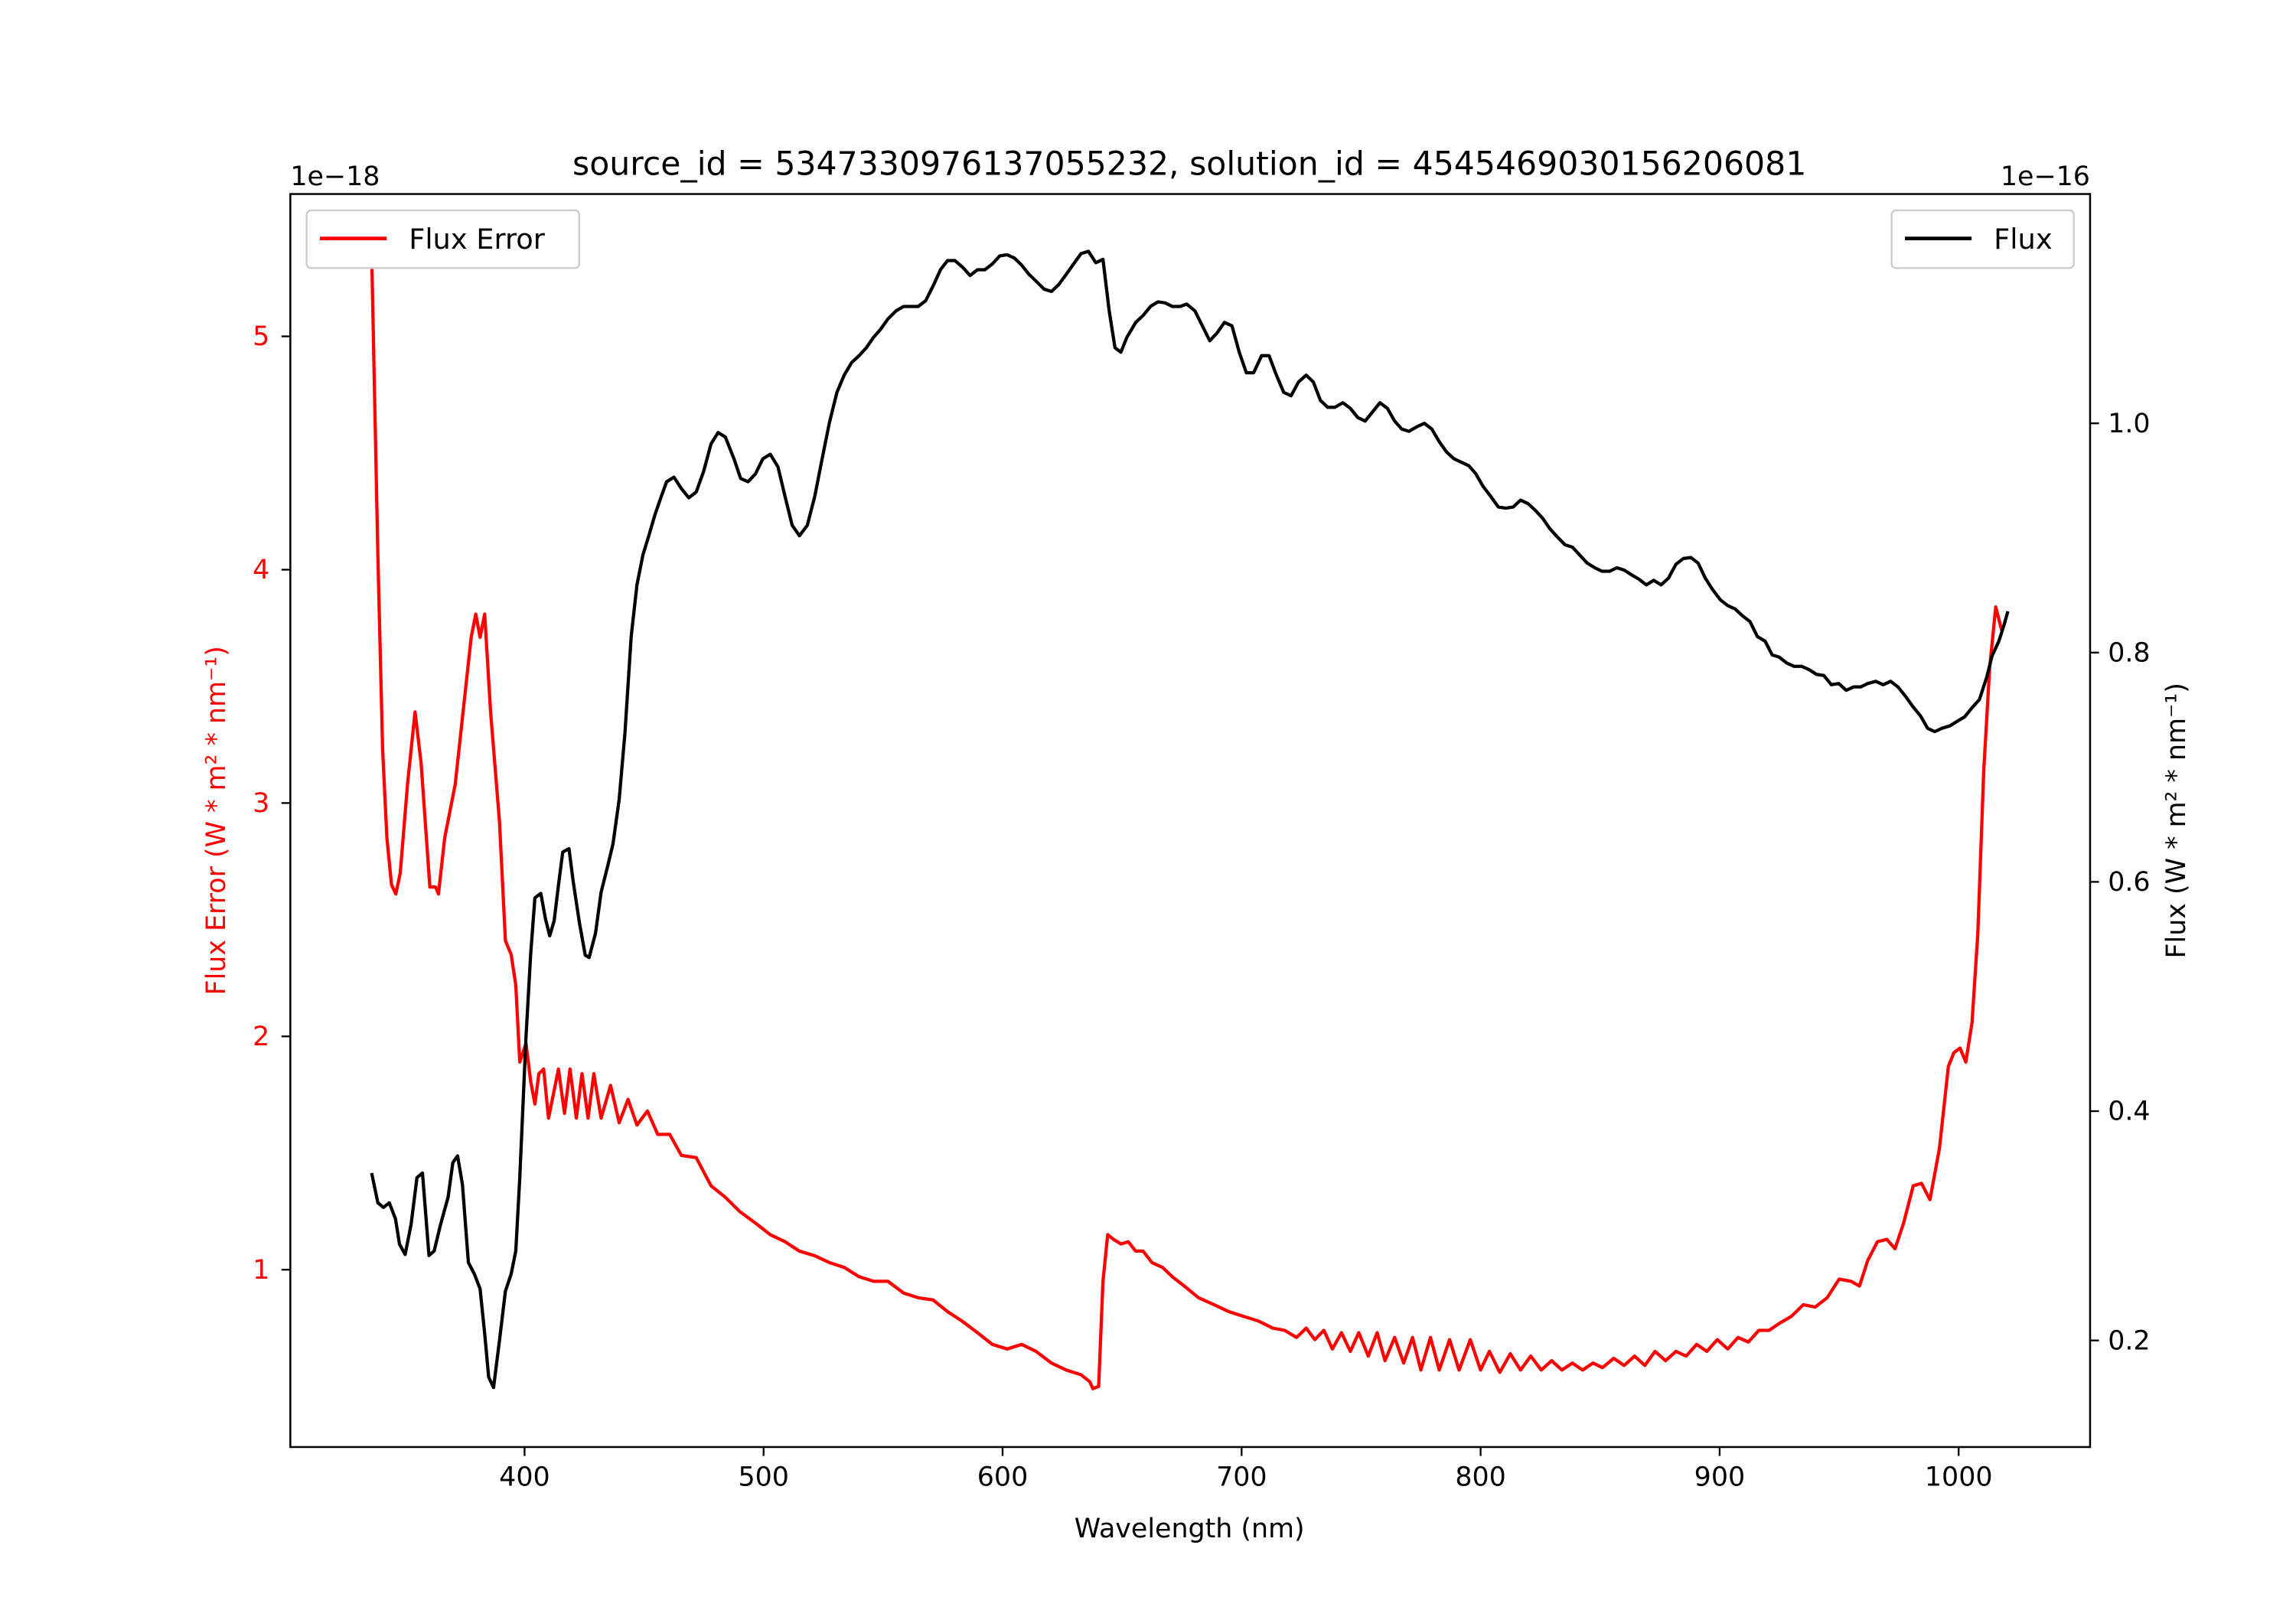 The height and width of the screenshot is (1607, 2296). I want to click on right-y-tick-label: 0.2, so click(2129, 1340).